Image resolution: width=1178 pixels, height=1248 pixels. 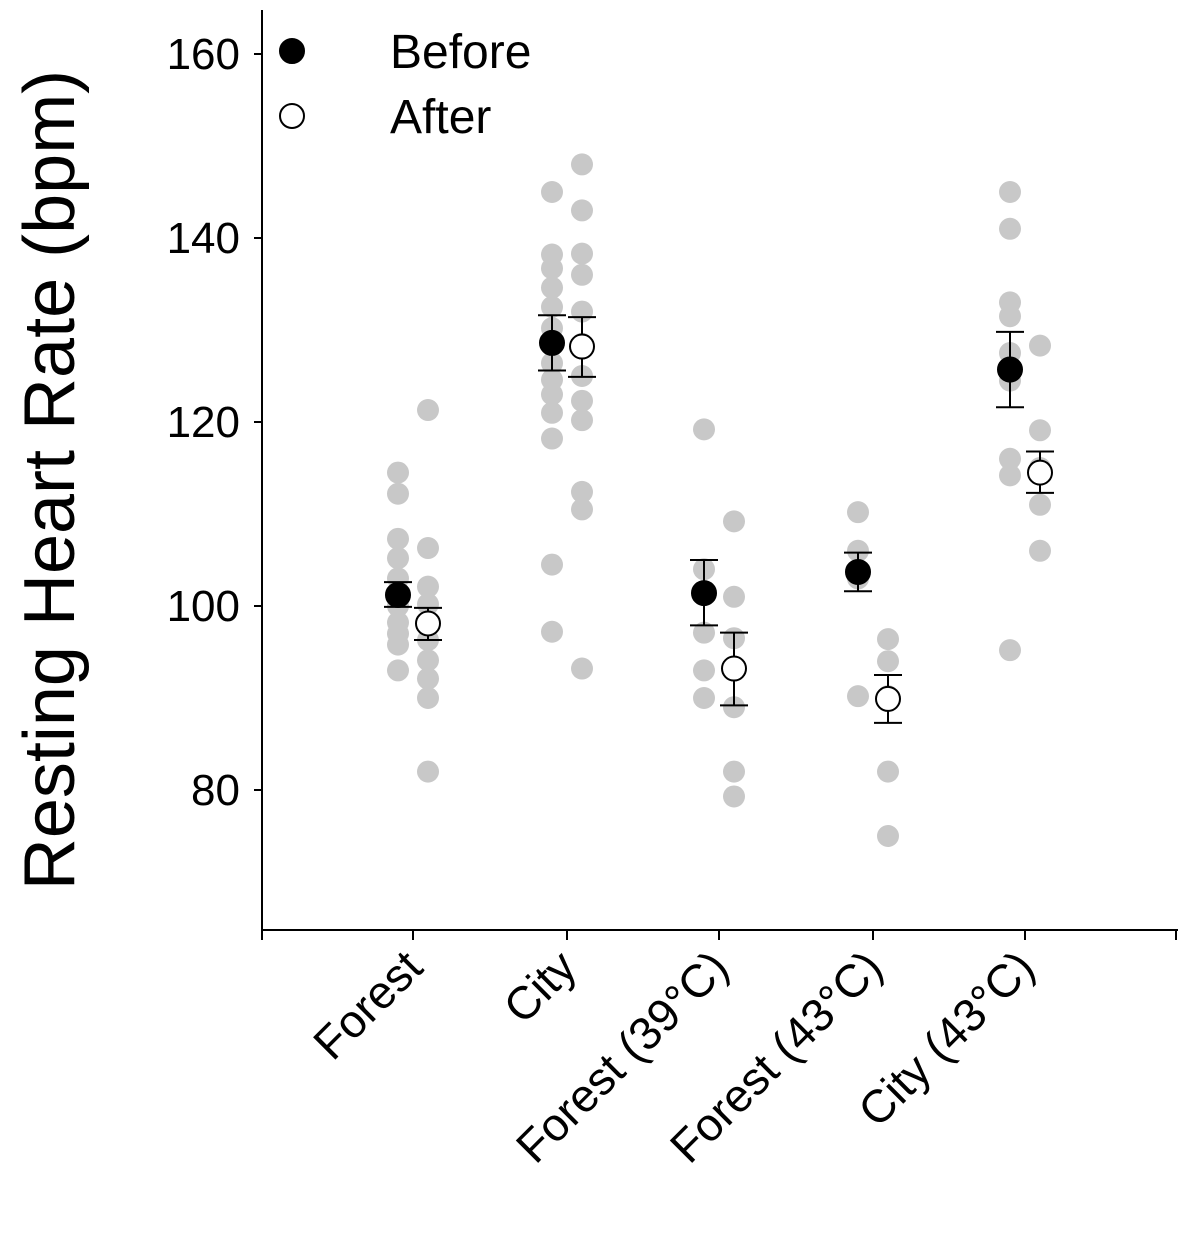 I want to click on legend-after-marker, so click(x=292, y=116).